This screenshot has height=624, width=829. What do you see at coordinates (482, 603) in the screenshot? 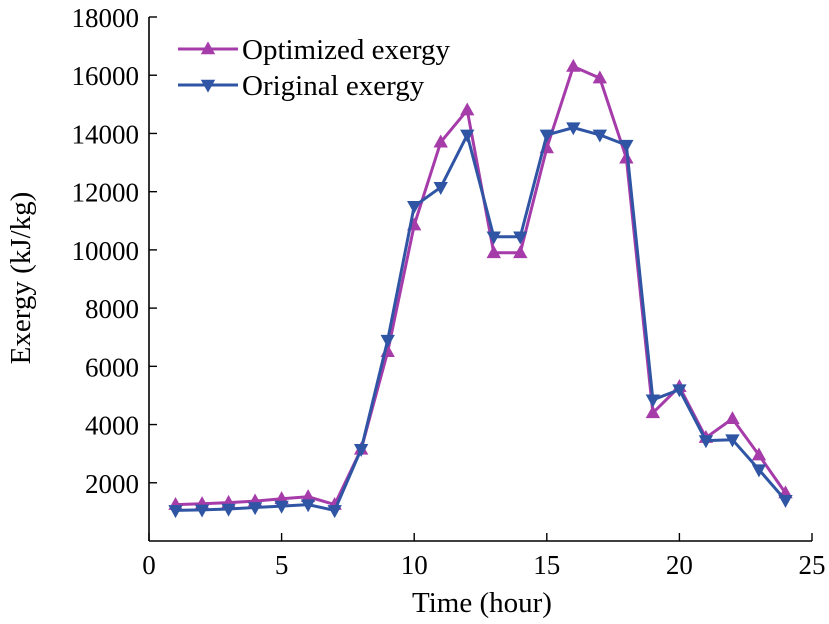
I see `x-axis-title: Time (hour)` at bounding box center [482, 603].